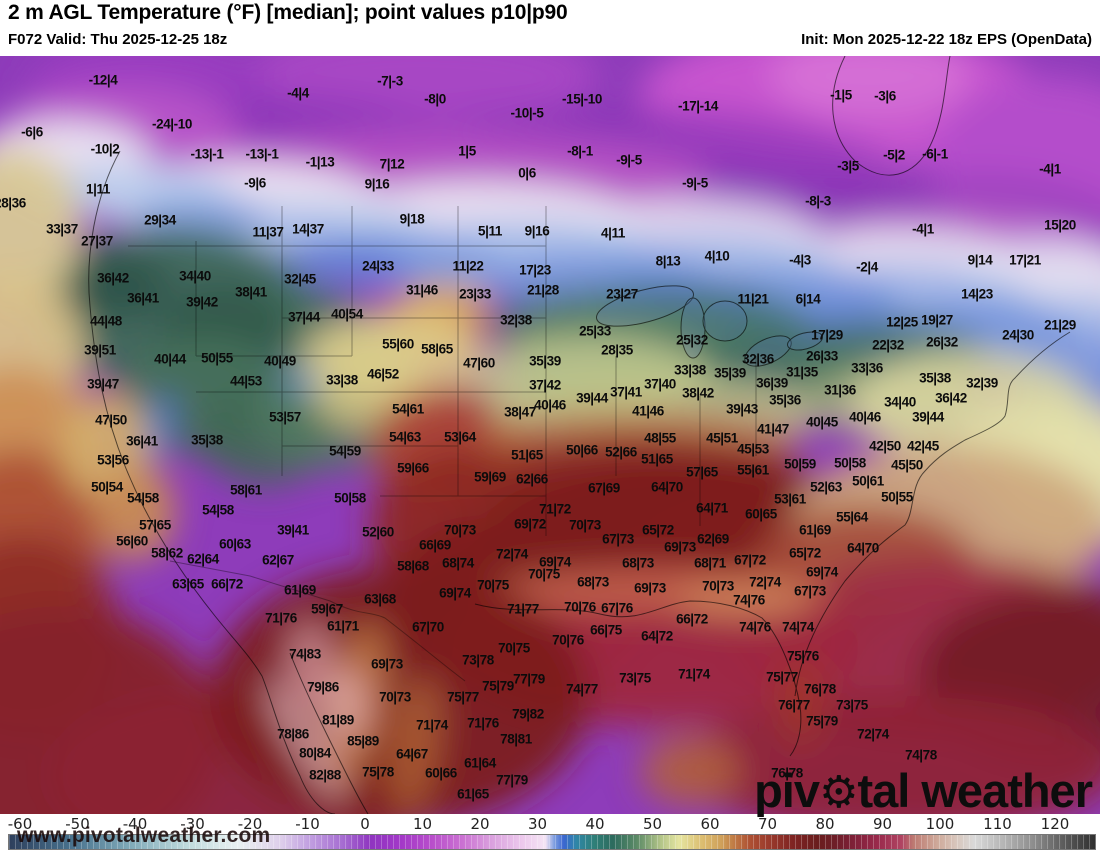  I want to click on colorbar-tick-label: 110, so click(997, 824).